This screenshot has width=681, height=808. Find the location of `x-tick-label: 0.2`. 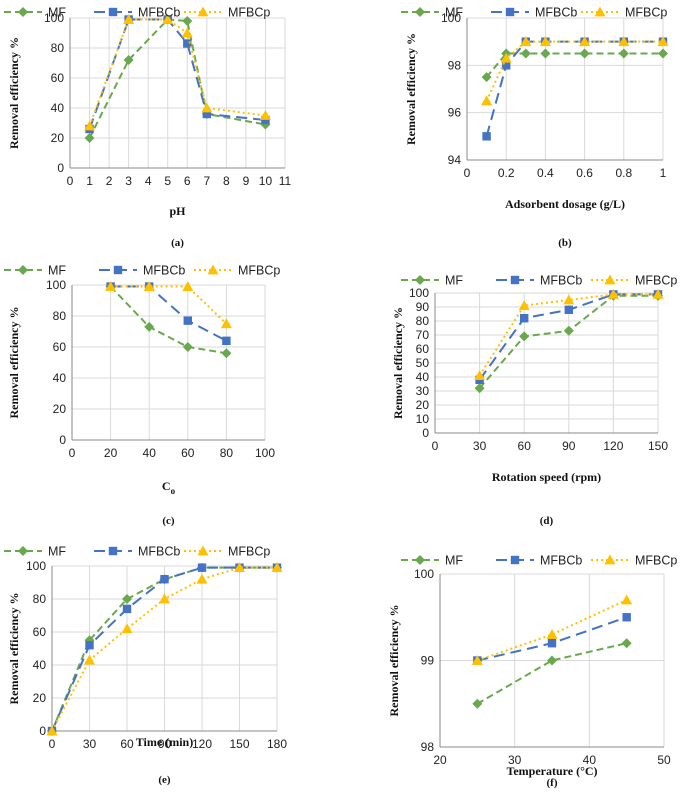

x-tick-label: 0.2 is located at coordinates (506, 173).